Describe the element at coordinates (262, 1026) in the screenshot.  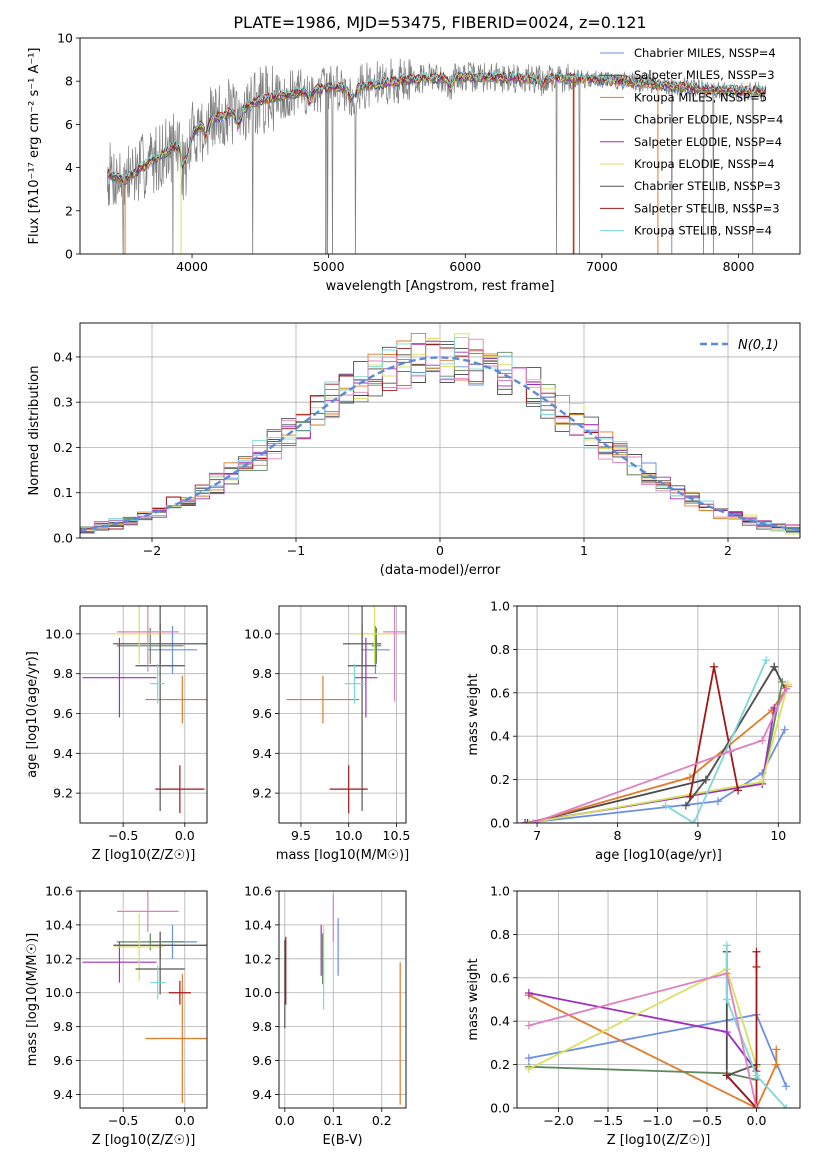
I see `mass-vs-ebv-ytick-label-2: 9.8` at that location.